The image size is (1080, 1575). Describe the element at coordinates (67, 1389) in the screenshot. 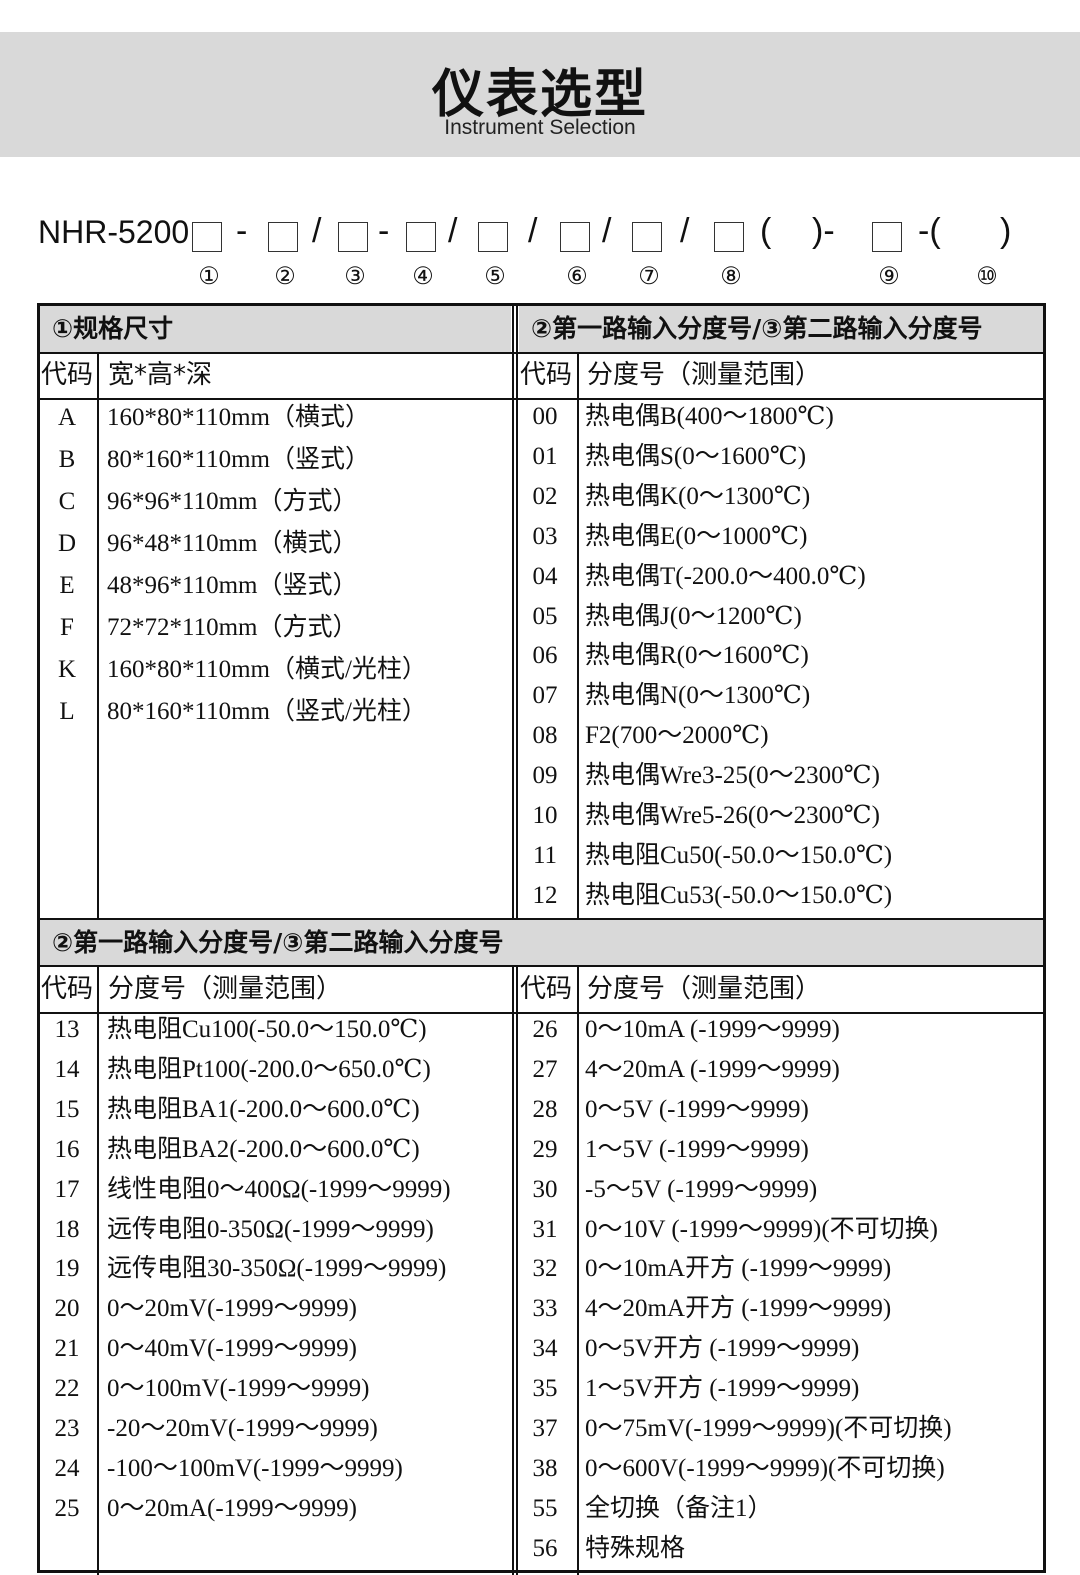

I see `table-row-code: 22` at that location.